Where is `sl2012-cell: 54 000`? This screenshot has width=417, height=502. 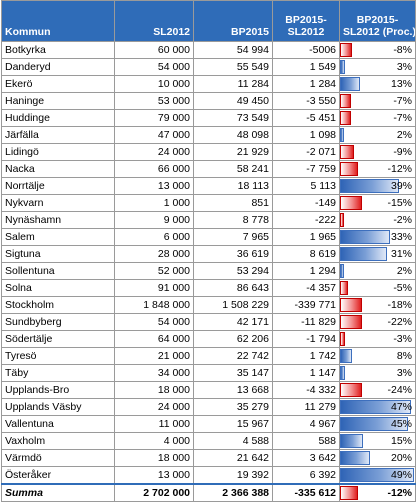
sl2012-cell: 54 000 is located at coordinates (154, 67).